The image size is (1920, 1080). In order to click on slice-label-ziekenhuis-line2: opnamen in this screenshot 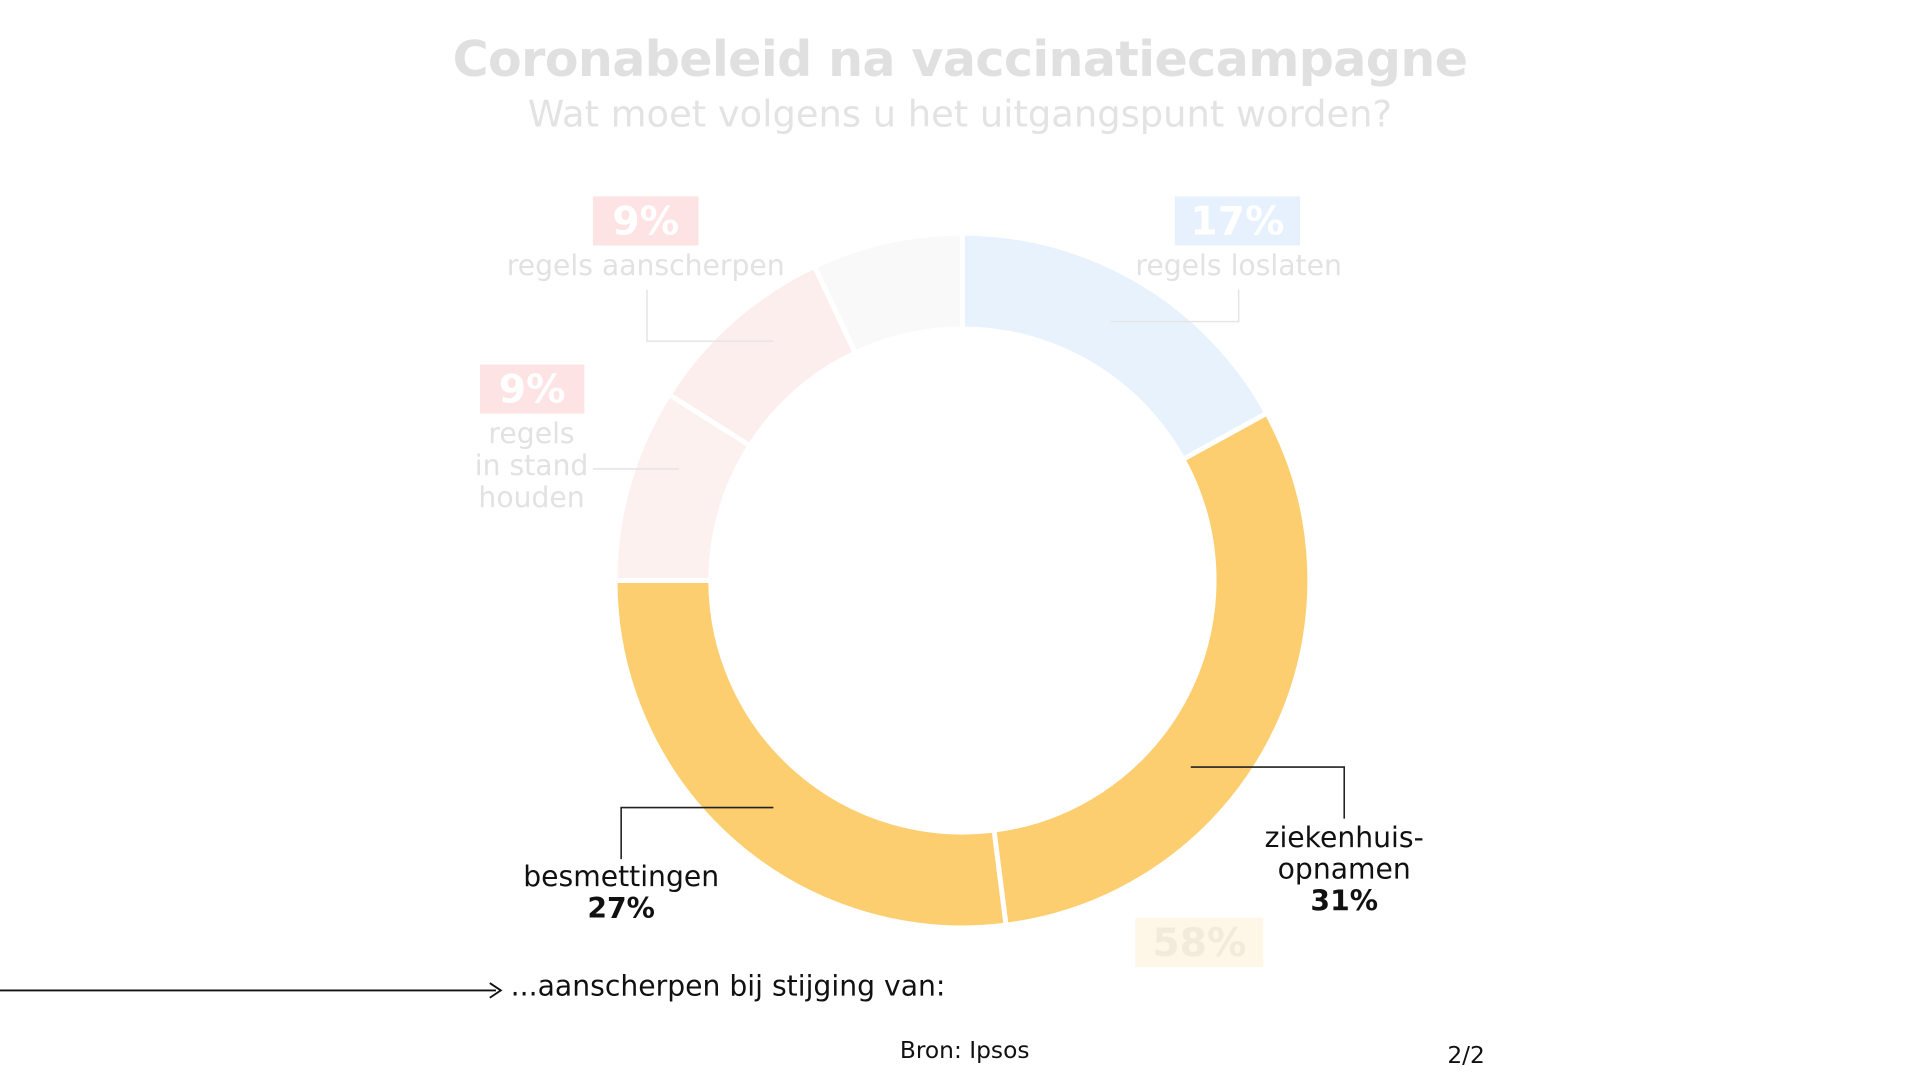, I will do `click(1344, 870)`.